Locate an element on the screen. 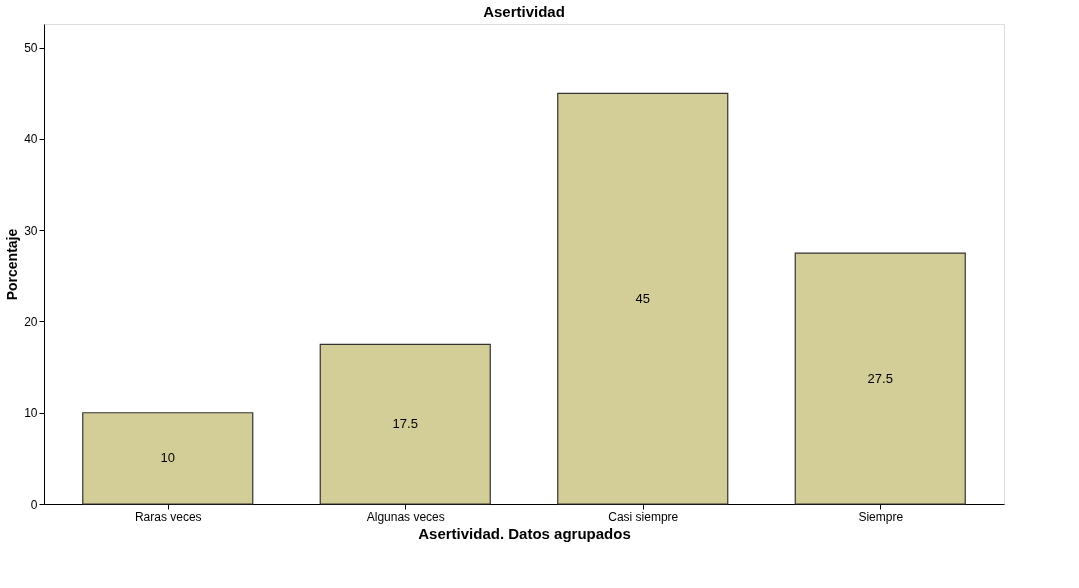  y-tick-label: 40 is located at coordinates (31, 139).